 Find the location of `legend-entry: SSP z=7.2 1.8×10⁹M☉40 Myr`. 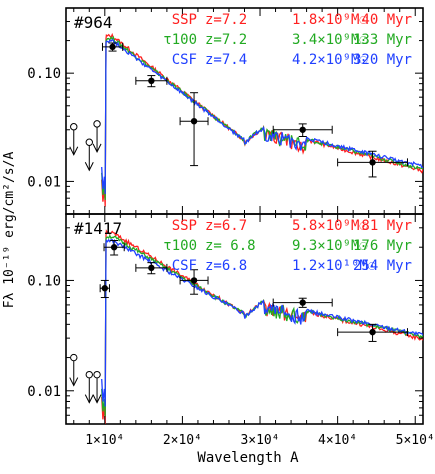

legend-entry: SSP z=7.2 1.8×10⁹M☉40 Myr is located at coordinates (292, 20).